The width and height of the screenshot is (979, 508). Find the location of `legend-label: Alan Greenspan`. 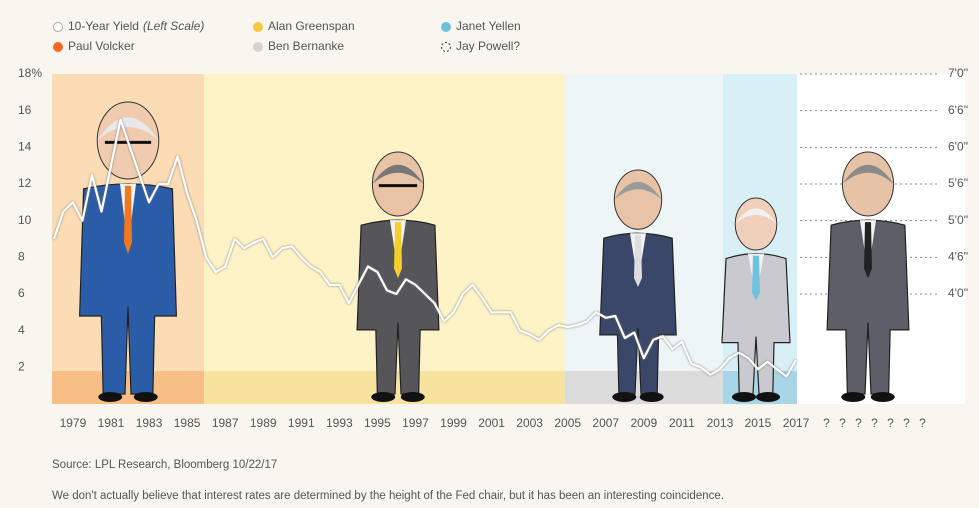

legend-label: Alan Greenspan is located at coordinates (311, 26).